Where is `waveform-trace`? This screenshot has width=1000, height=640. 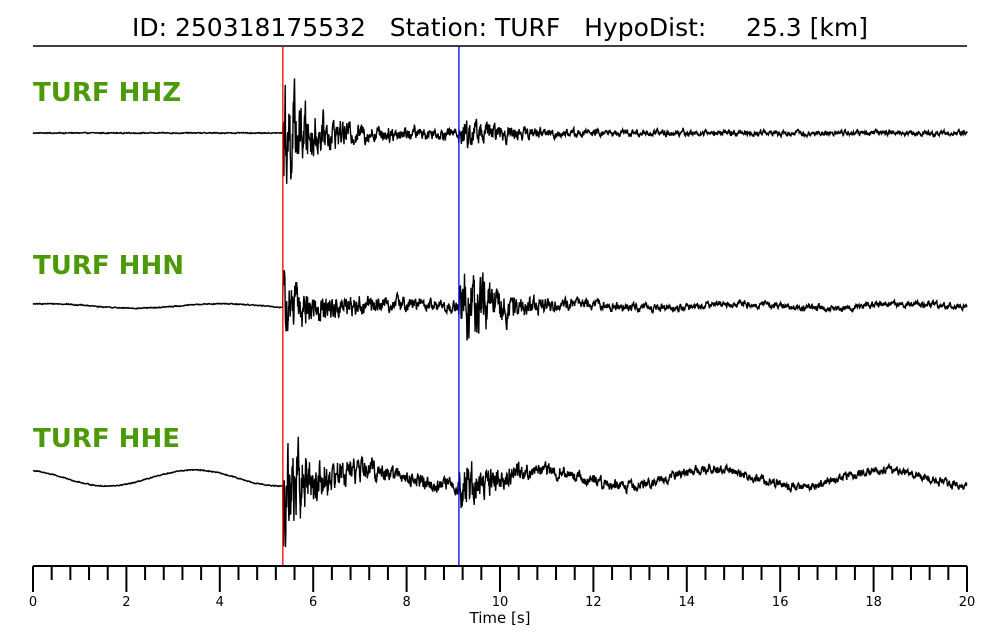
waveform-trace is located at coordinates (500, 305).